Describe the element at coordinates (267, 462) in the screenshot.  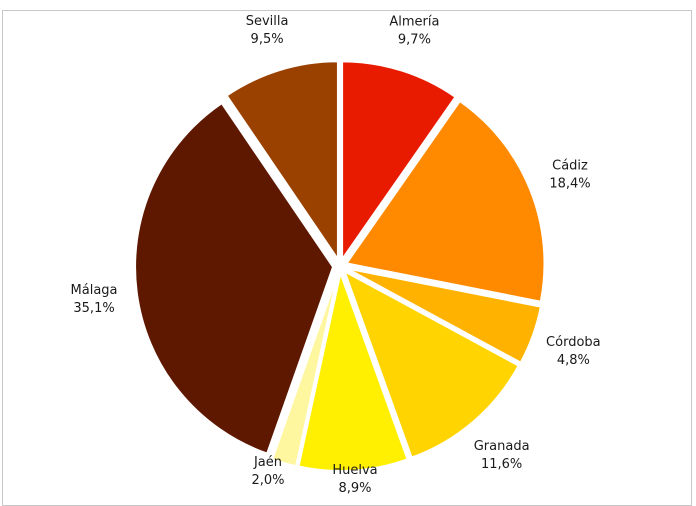
I see `slice-label-jaen: Jaén` at that location.